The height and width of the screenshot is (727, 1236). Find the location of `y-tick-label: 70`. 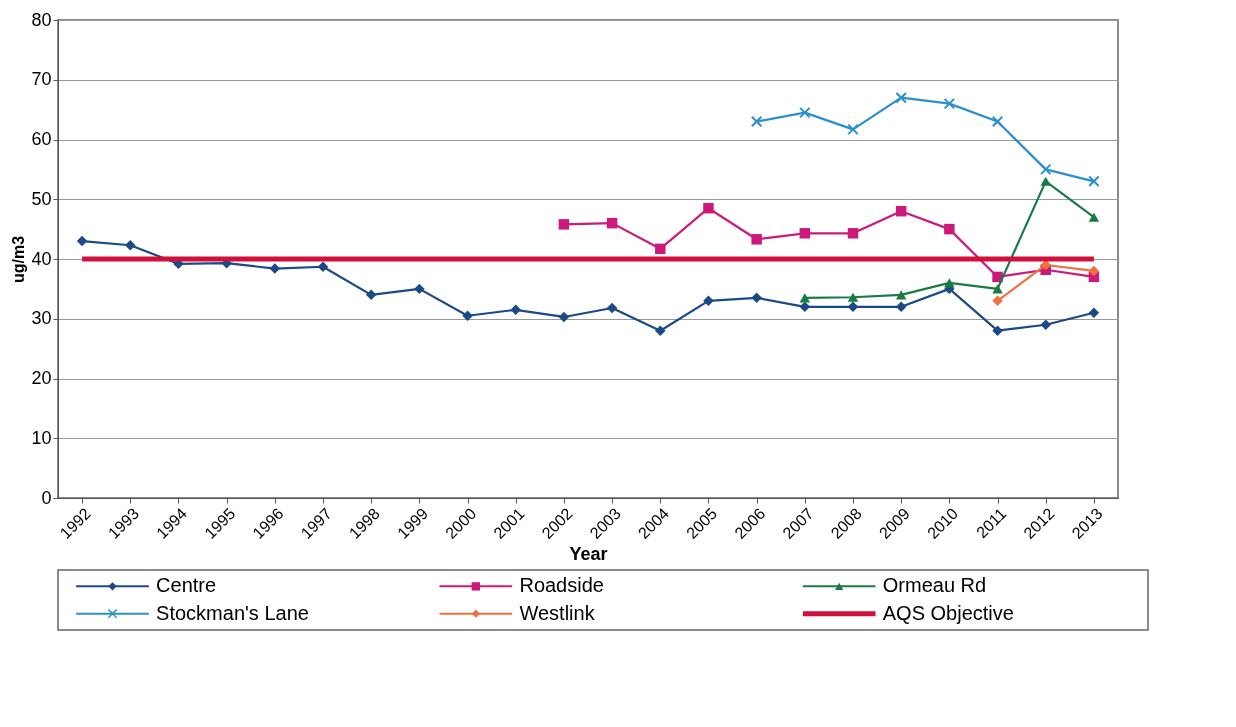

y-tick-label: 70 is located at coordinates (41, 79).